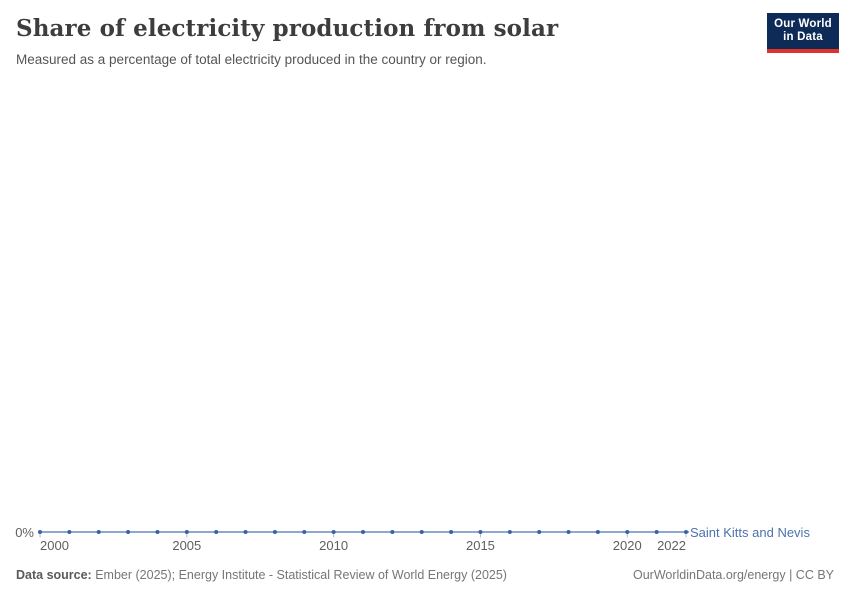 The image size is (850, 600). What do you see at coordinates (54, 575) in the screenshot?
I see `data-source-label: Data source:` at bounding box center [54, 575].